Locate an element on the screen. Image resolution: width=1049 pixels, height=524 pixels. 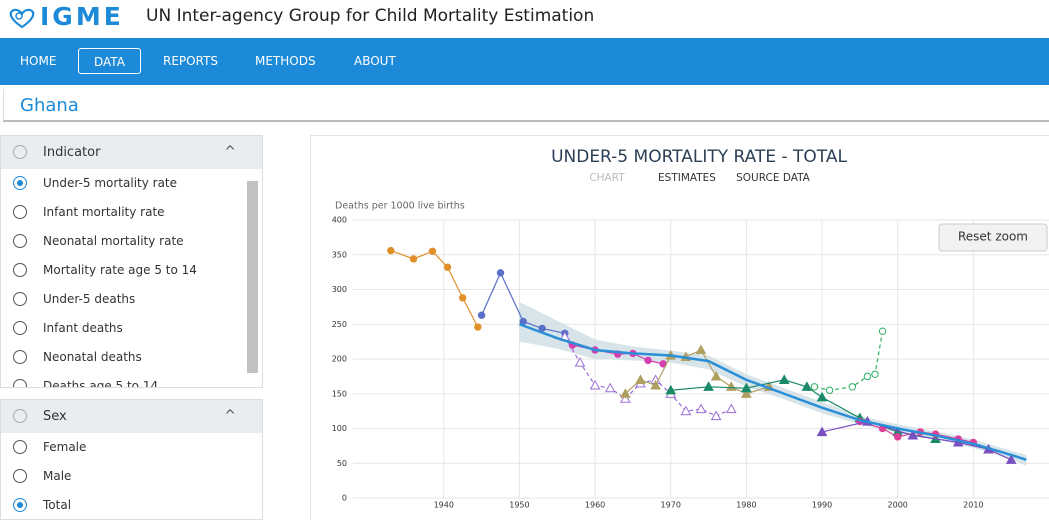
option-label: Infant deaths is located at coordinates (83, 328).